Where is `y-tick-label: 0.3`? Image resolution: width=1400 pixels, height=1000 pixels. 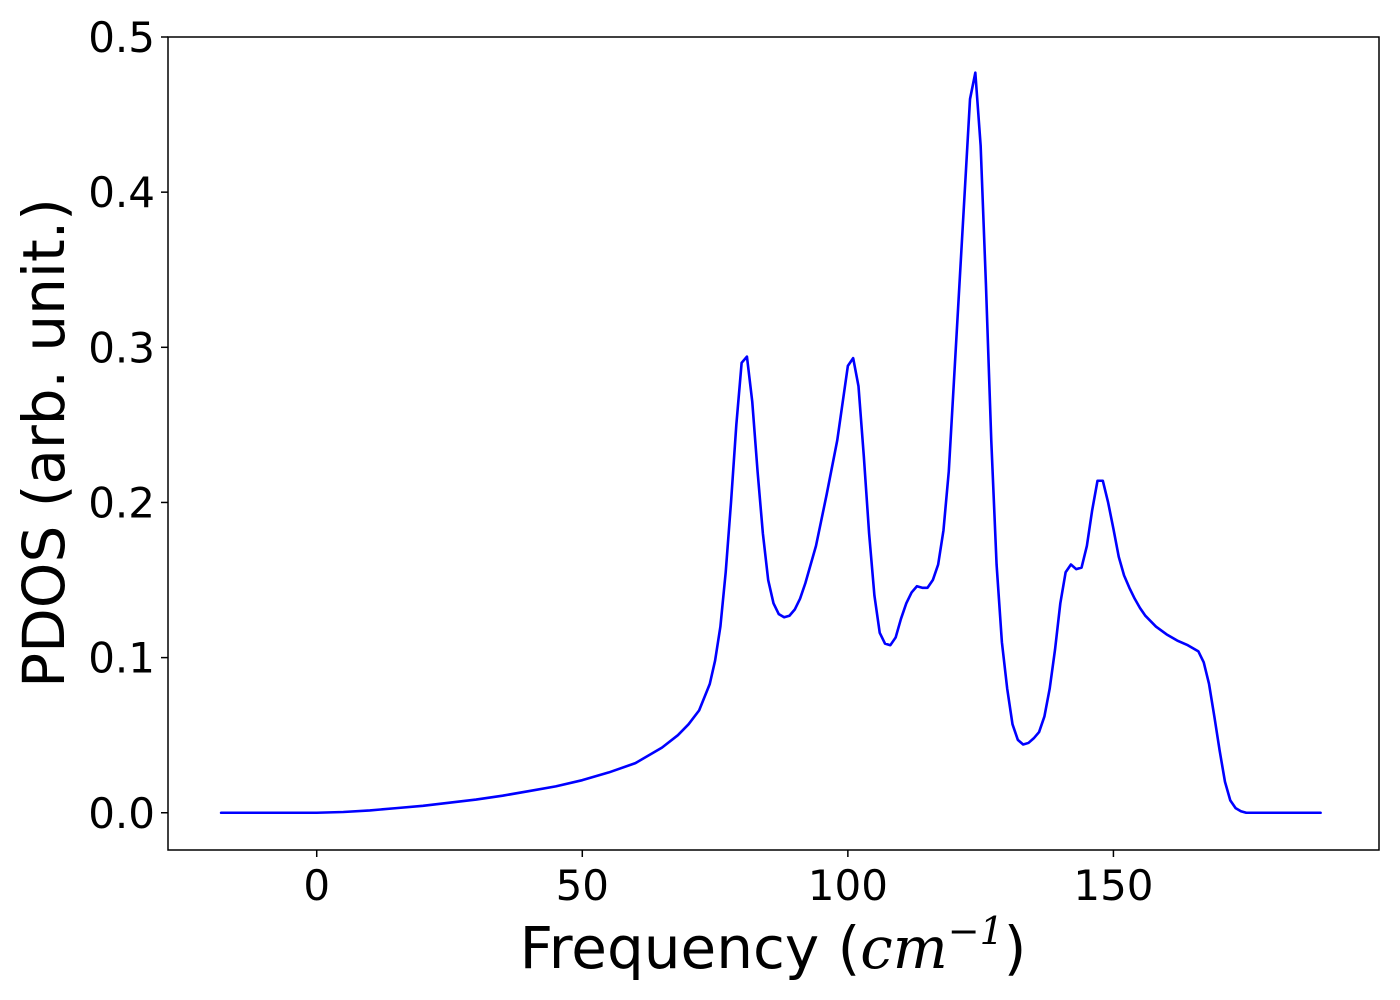 y-tick-label: 0.3 is located at coordinates (121, 347).